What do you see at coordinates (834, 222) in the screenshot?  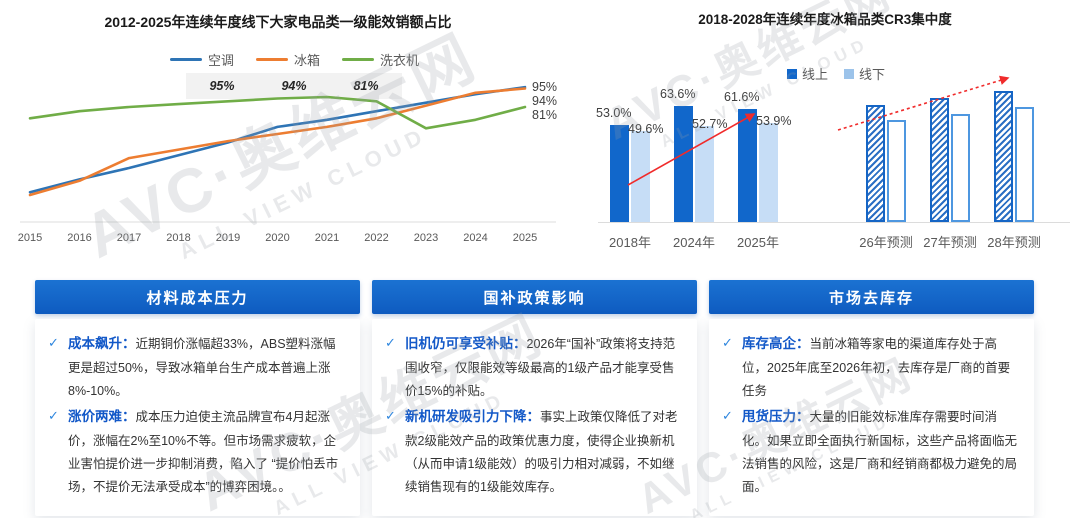 I see `bar-chart-axis-line` at bounding box center [834, 222].